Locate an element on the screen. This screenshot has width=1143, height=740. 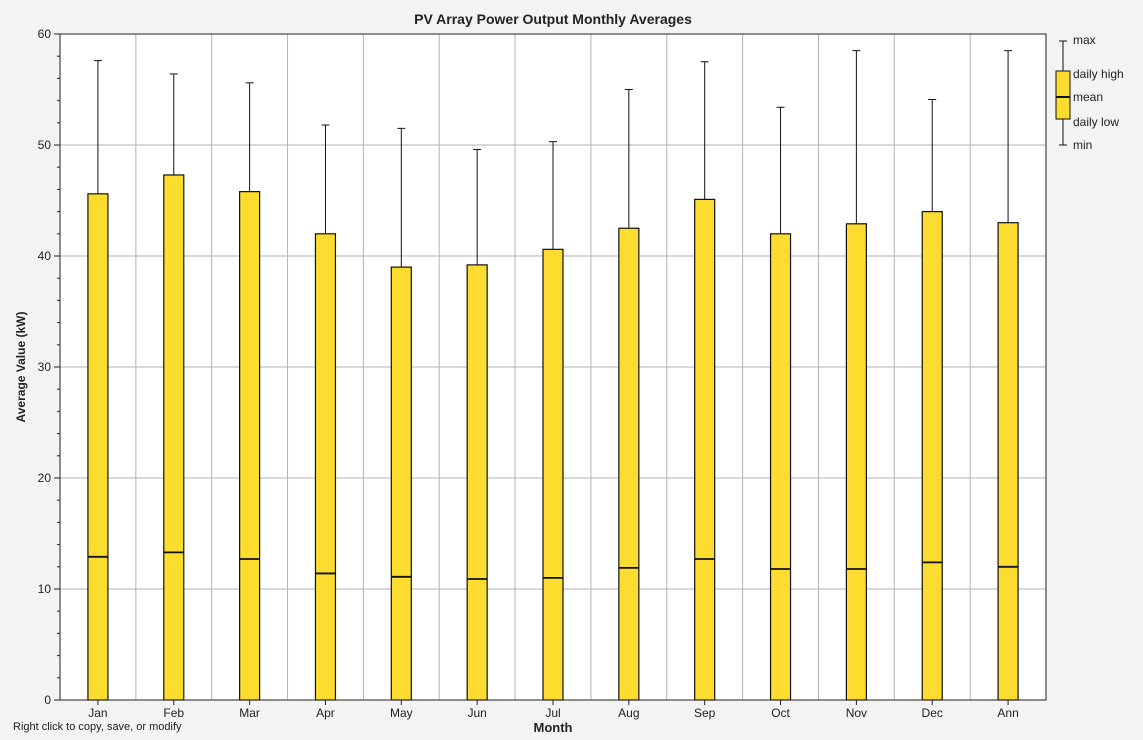
x-tick-label: Apr is located at coordinates (325, 713).